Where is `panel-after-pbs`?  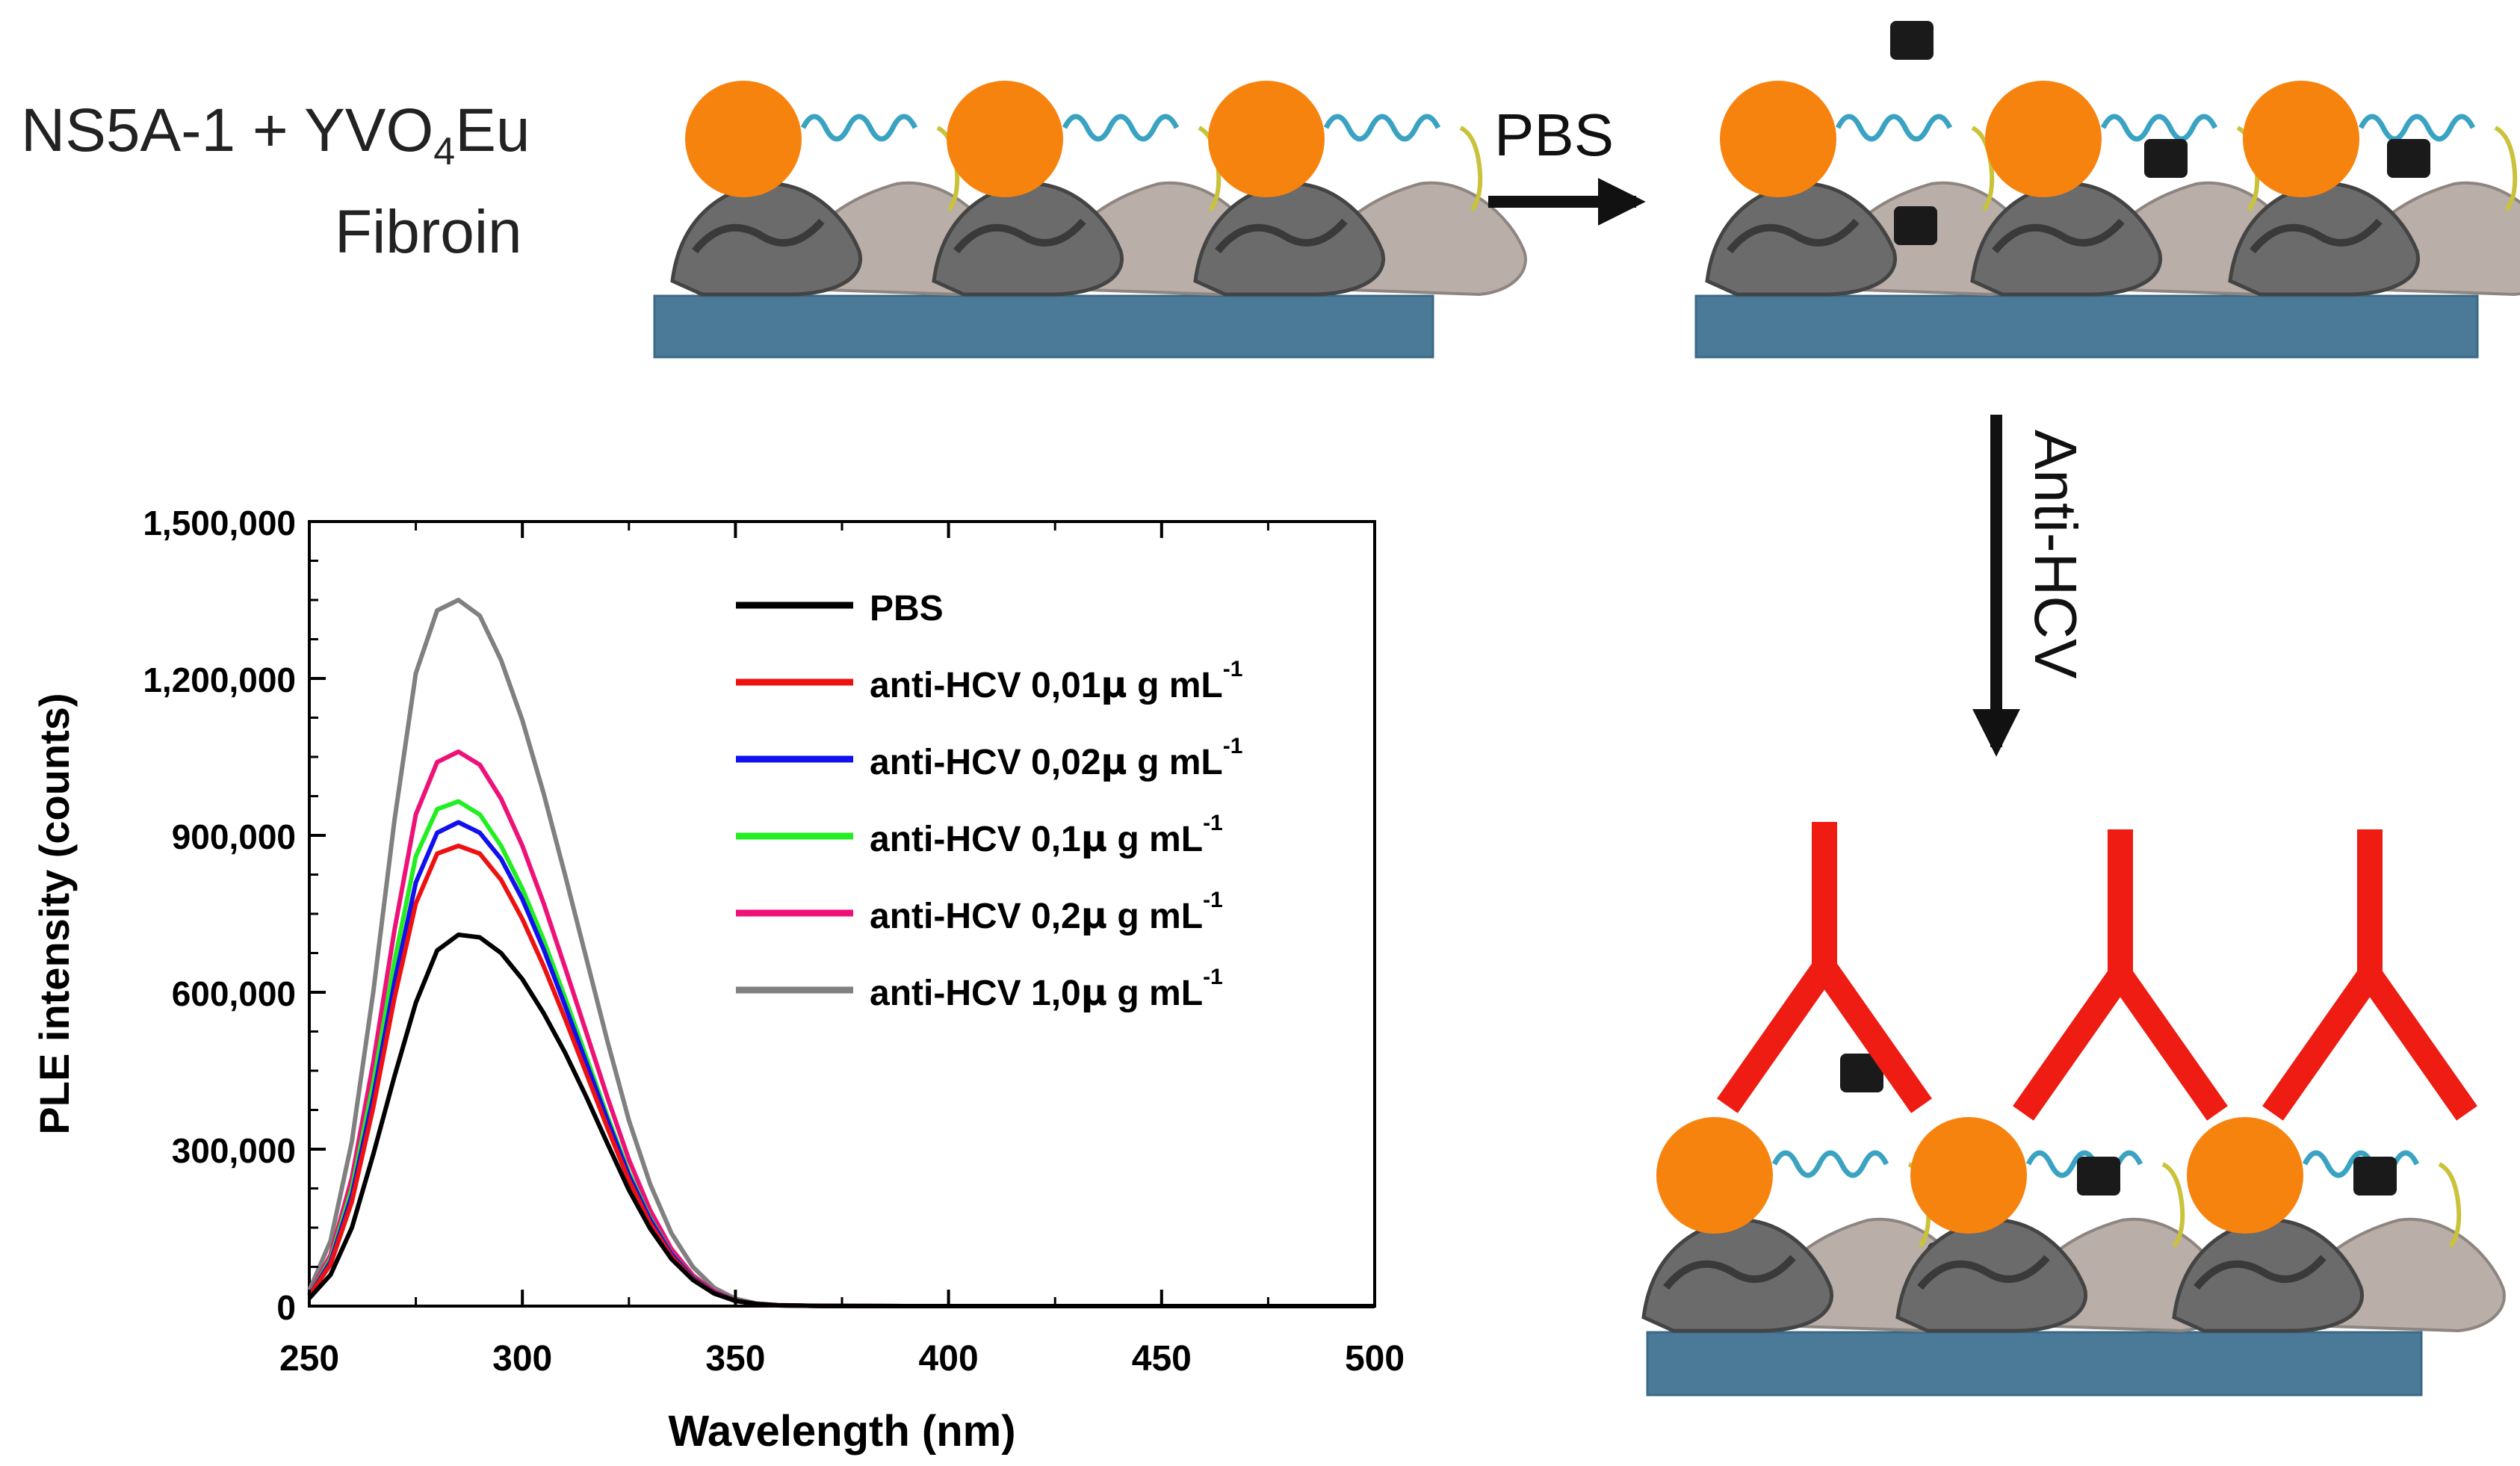 panel-after-pbs is located at coordinates (2107, 190).